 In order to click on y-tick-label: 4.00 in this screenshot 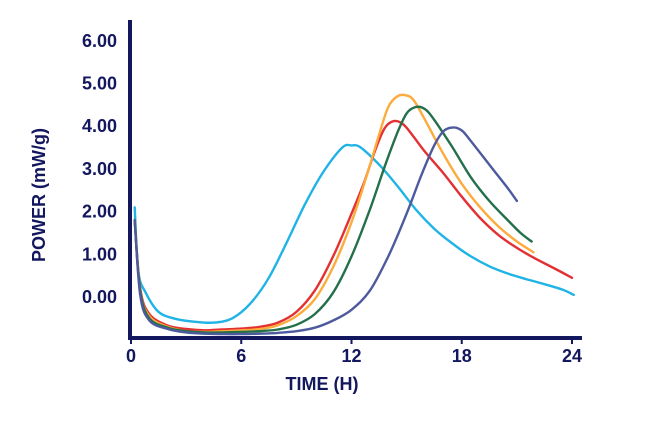, I will do `click(99, 126)`.